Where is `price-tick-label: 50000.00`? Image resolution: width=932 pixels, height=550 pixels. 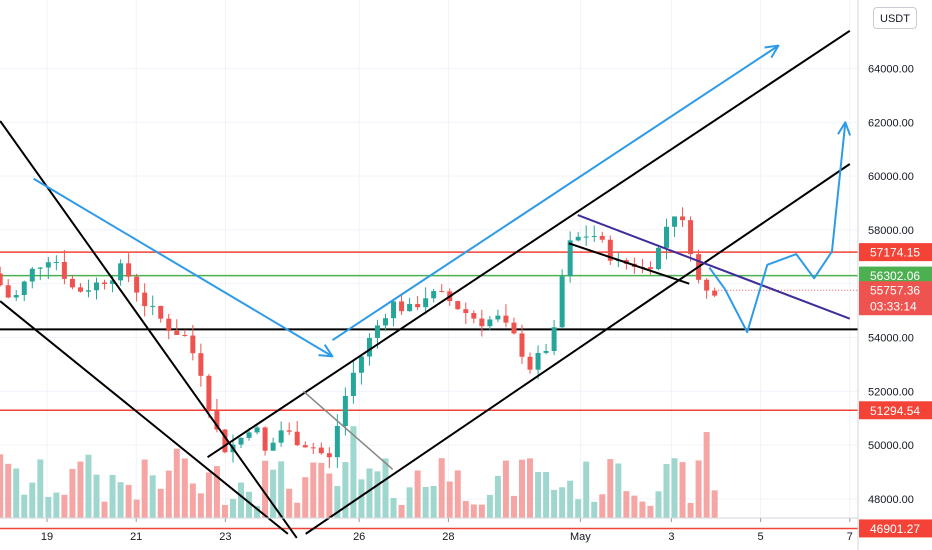
price-tick-label: 50000.00 is located at coordinates (891, 446).